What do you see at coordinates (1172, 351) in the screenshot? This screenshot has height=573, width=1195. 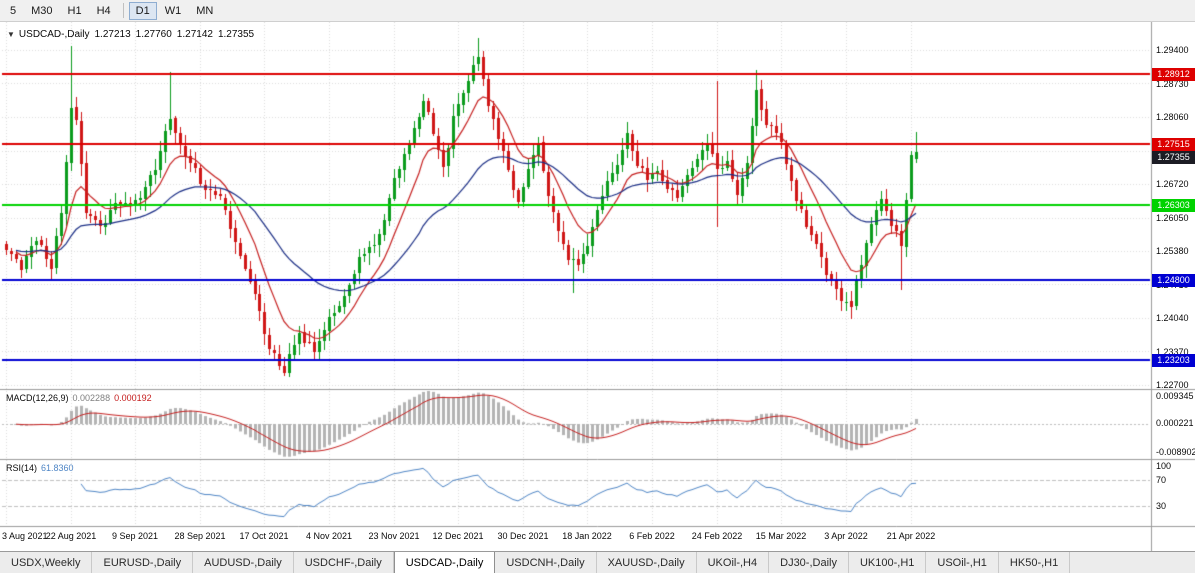 I see `price-axis-label: 1.23370` at bounding box center [1172, 351].